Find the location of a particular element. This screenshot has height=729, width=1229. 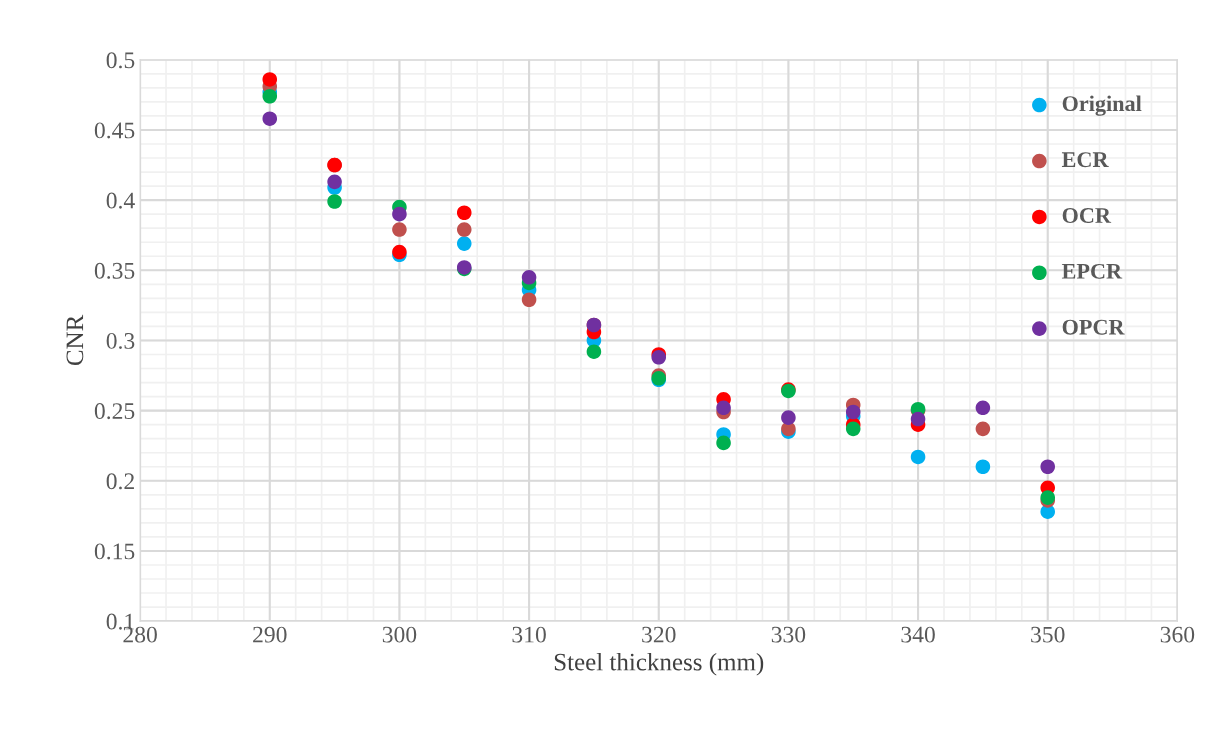

x-tick-label: 310 is located at coordinates (529, 634).